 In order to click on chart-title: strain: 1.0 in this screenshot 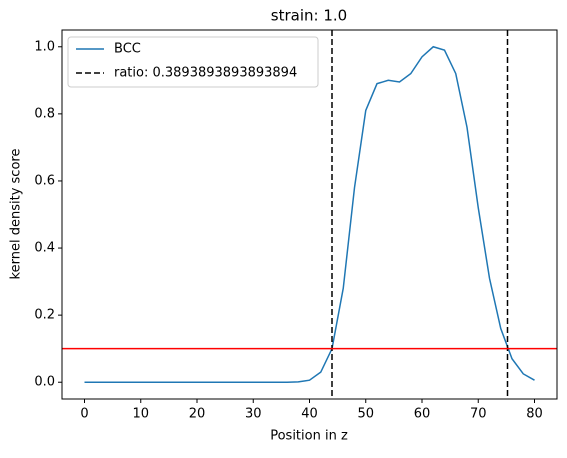, I will do `click(309, 16)`.